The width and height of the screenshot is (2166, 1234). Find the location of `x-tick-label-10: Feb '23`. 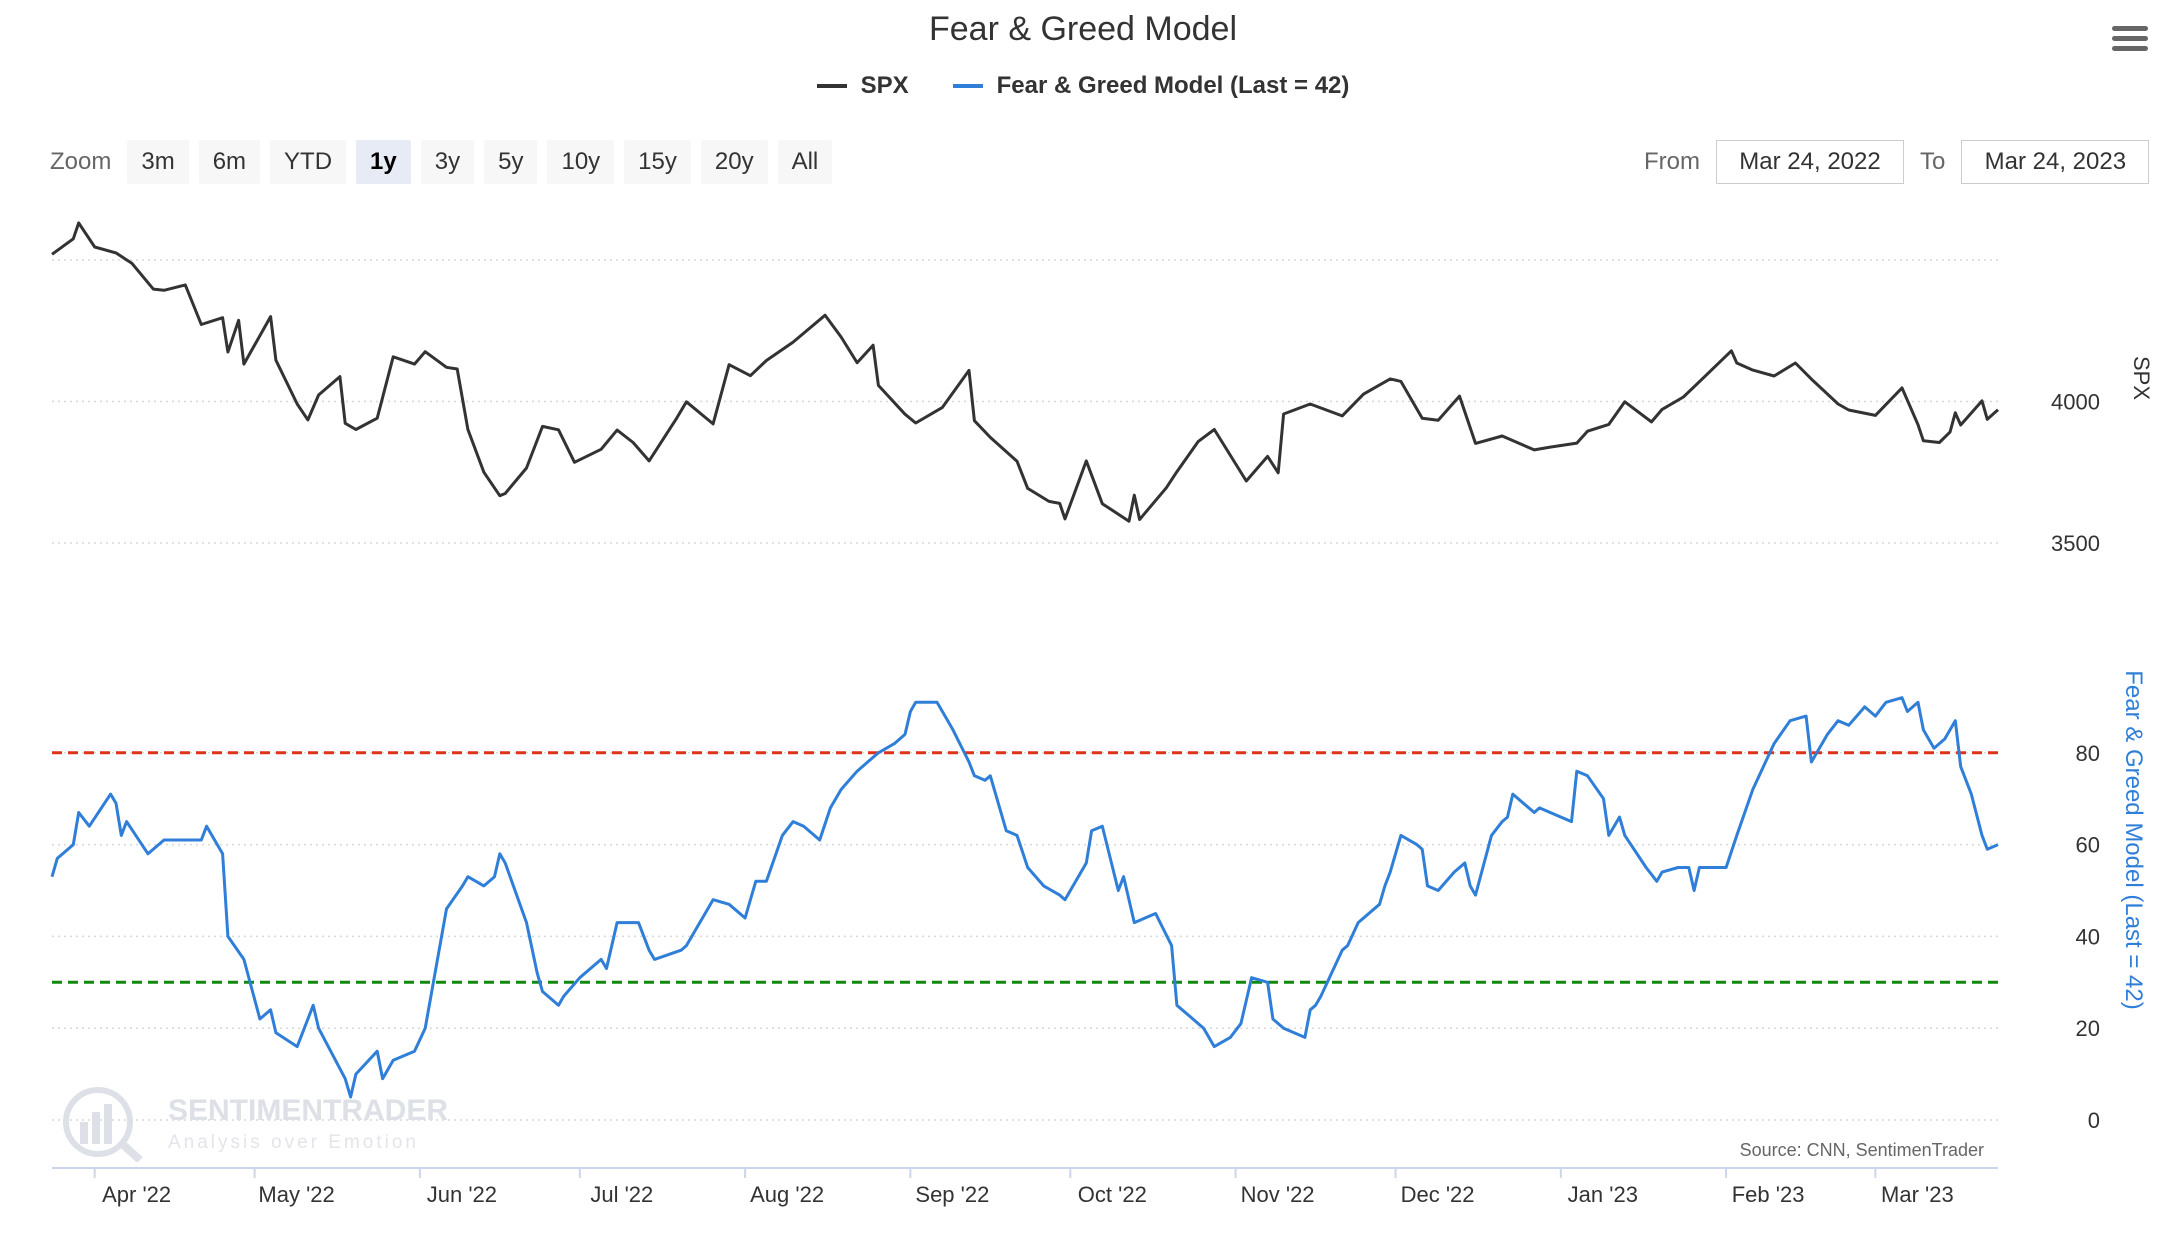

x-tick-label-10: Feb '23 is located at coordinates (1768, 1194).